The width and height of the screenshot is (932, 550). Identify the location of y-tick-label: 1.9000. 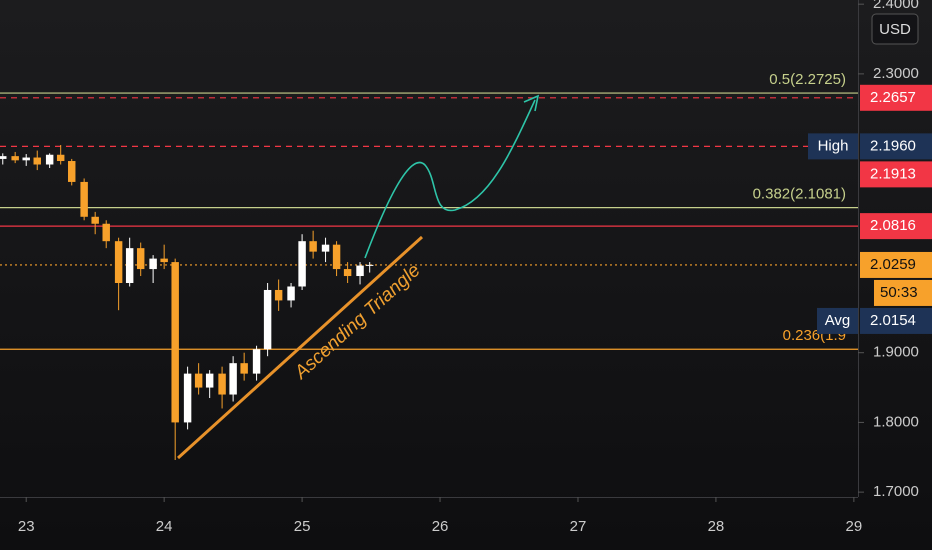
(896, 352).